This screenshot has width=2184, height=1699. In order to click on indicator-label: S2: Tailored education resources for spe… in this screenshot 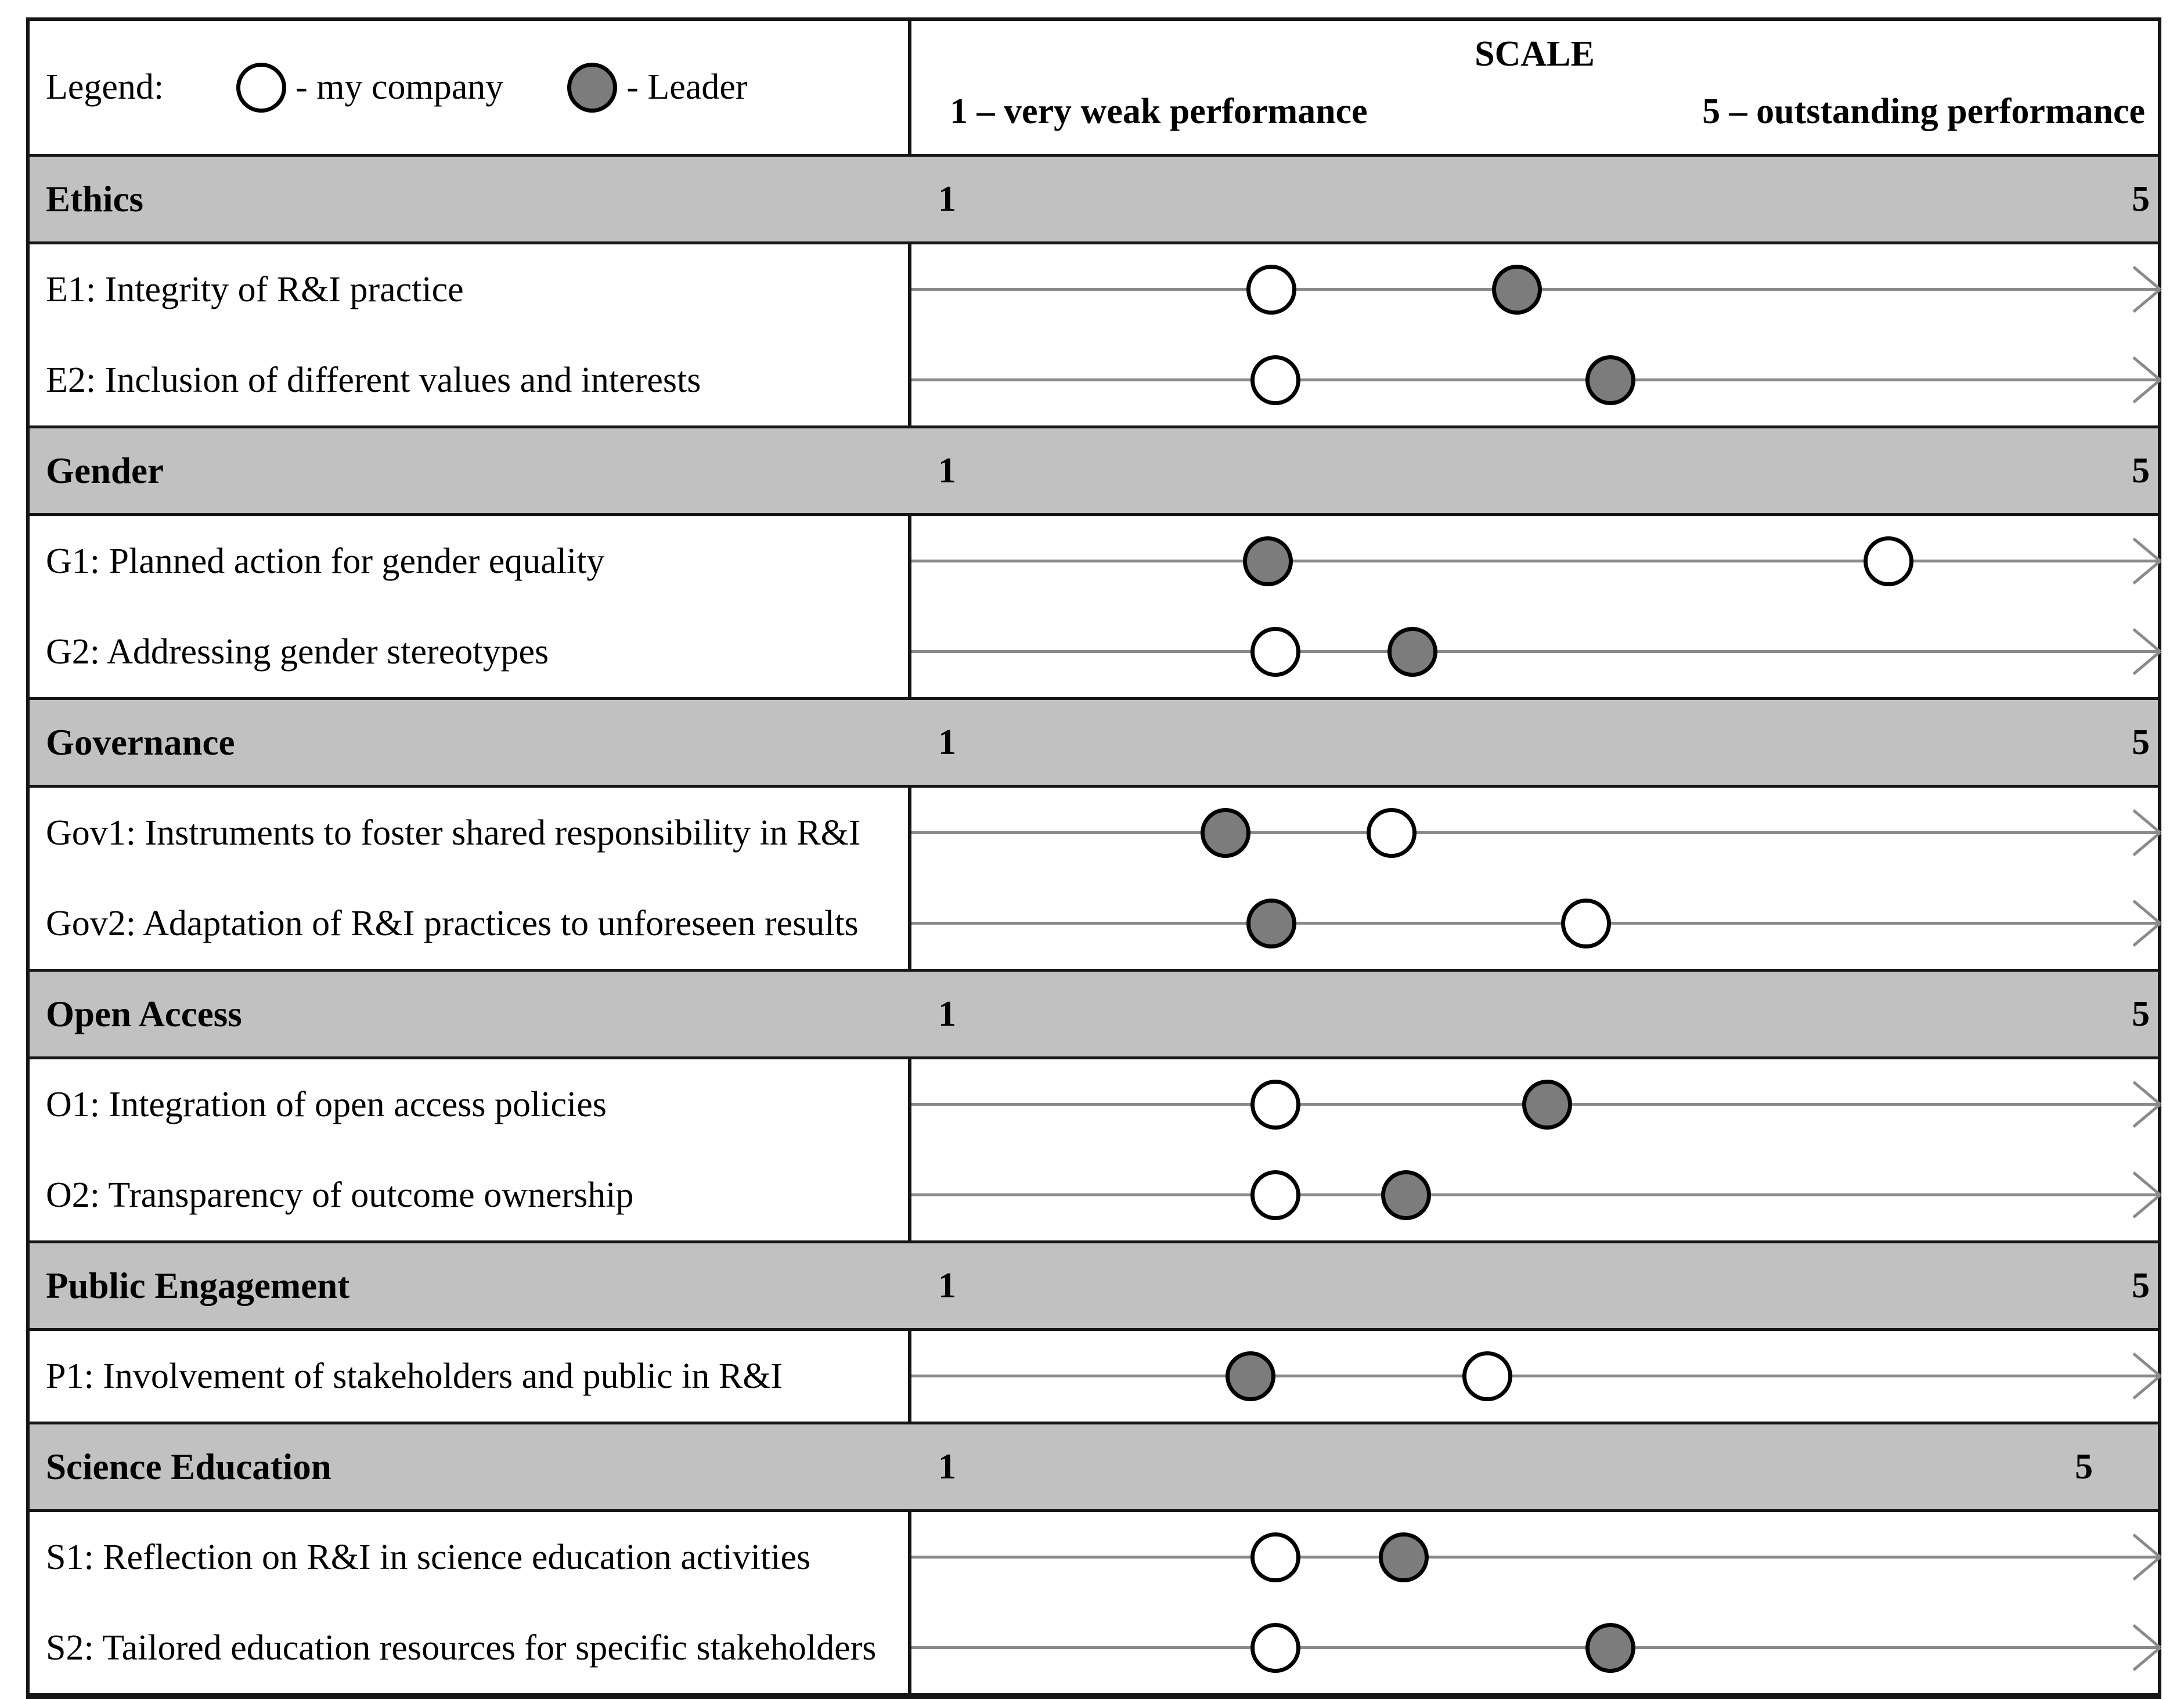, I will do `click(461, 1648)`.